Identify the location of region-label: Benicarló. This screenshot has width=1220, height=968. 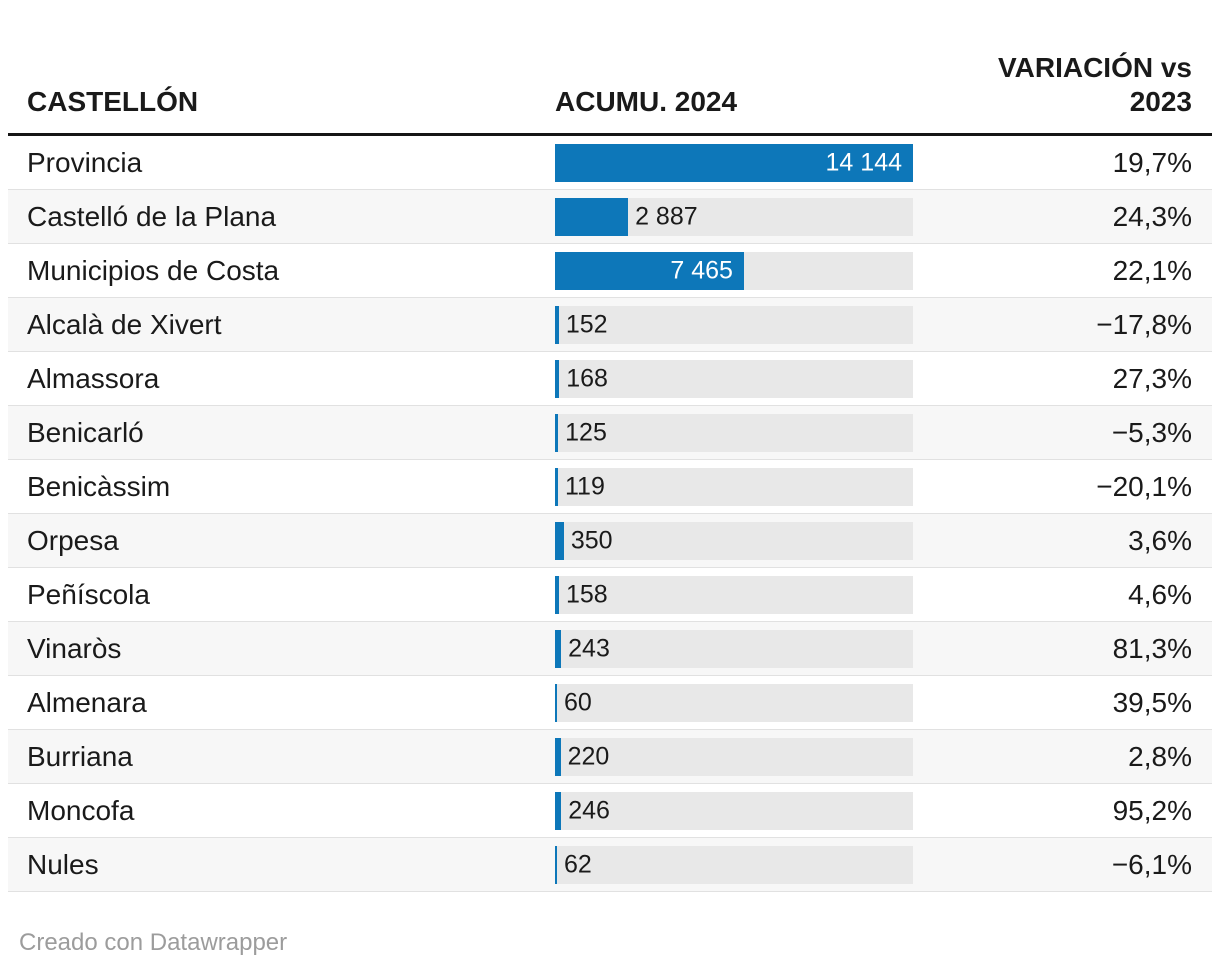
(85, 432).